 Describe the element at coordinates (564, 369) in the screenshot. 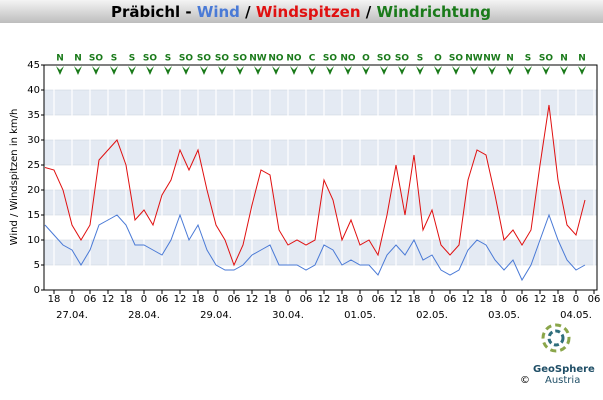

I see `logo-name: GeoSphere` at that location.